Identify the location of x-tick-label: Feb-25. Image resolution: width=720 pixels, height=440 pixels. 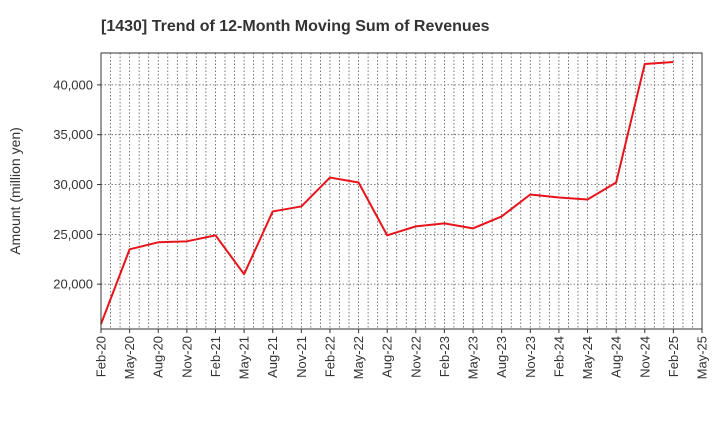
(673, 356).